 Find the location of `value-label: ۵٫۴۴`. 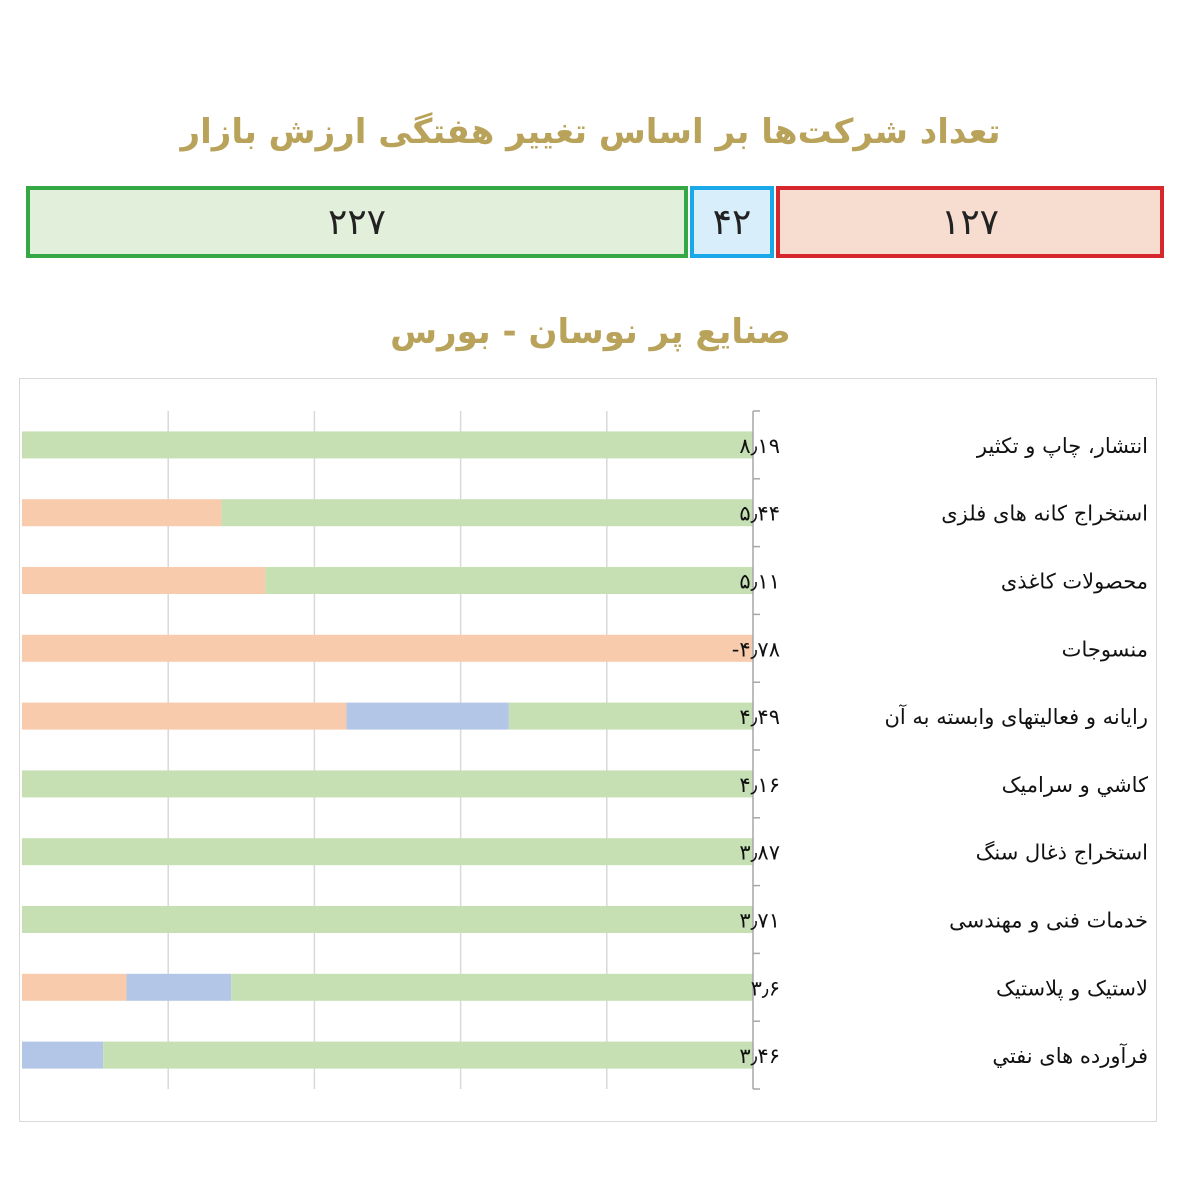

value-label: ۵٫۴۴ is located at coordinates (759, 514).